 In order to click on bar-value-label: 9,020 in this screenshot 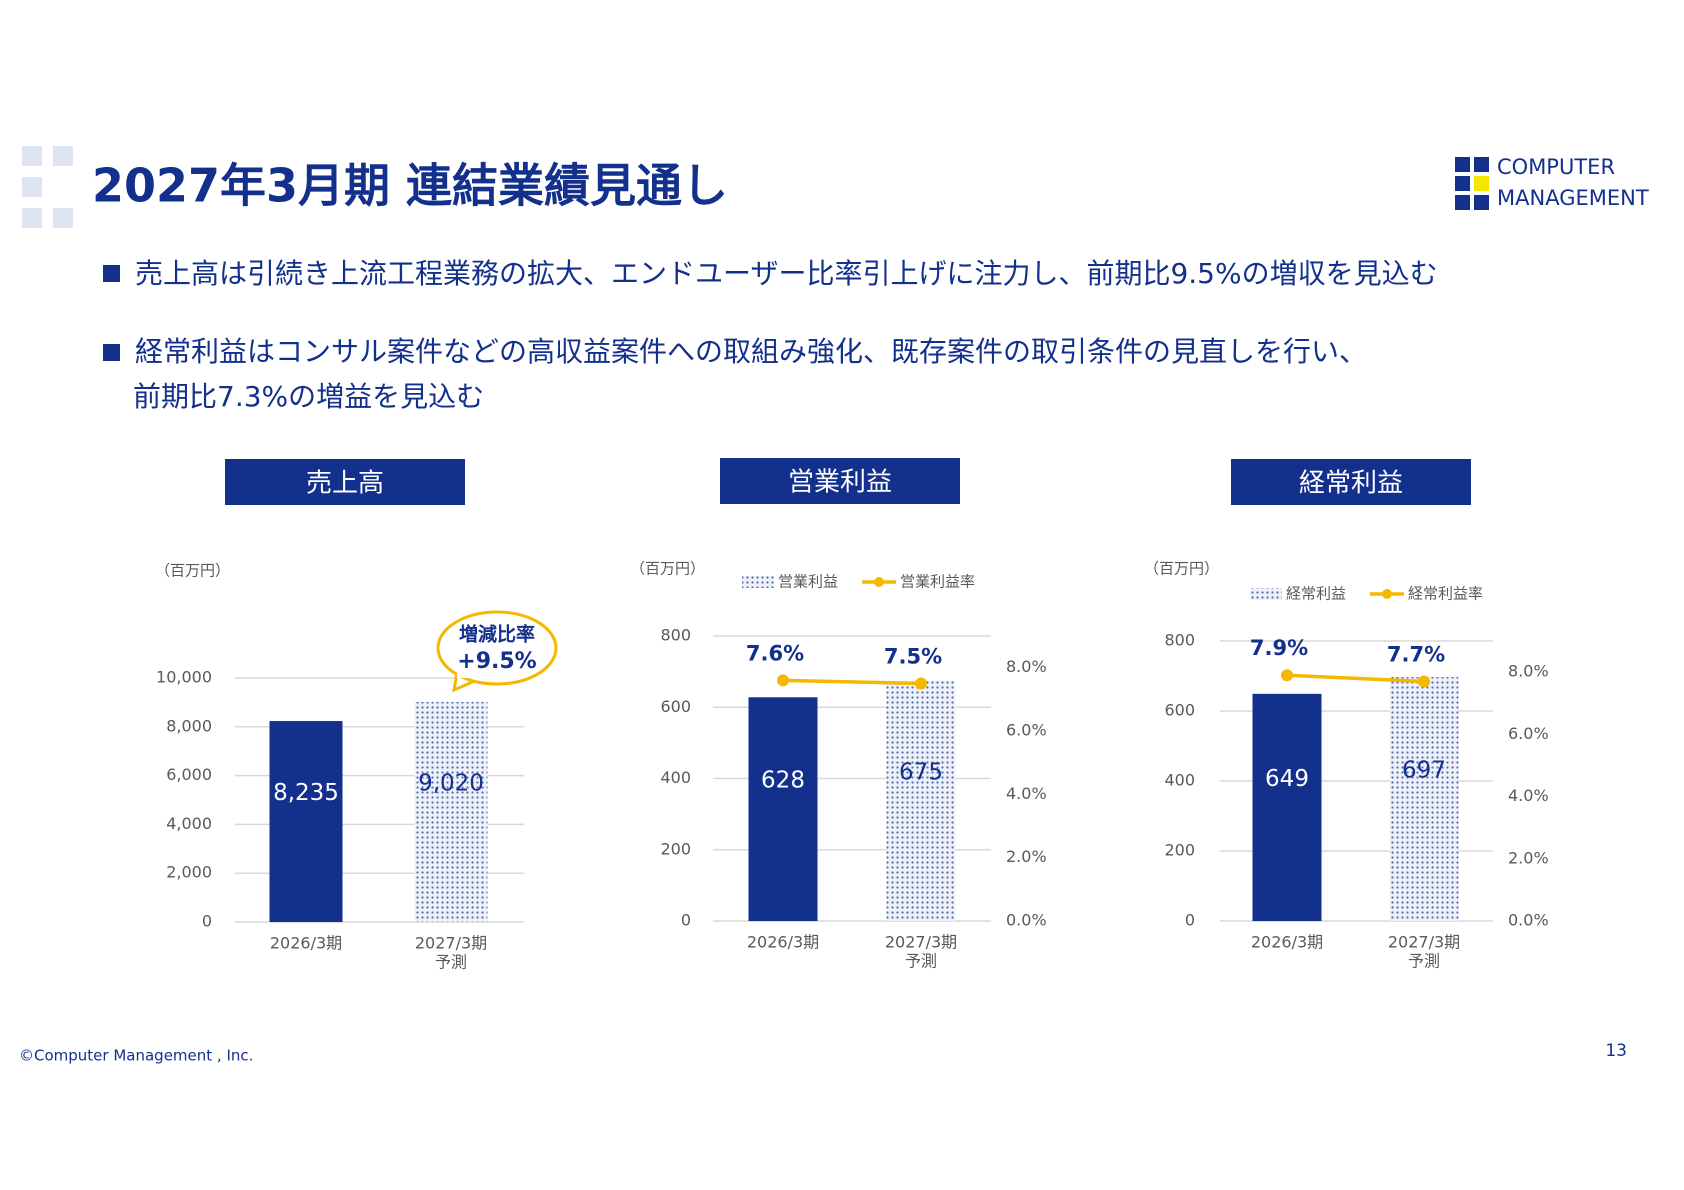, I will do `click(451, 783)`.